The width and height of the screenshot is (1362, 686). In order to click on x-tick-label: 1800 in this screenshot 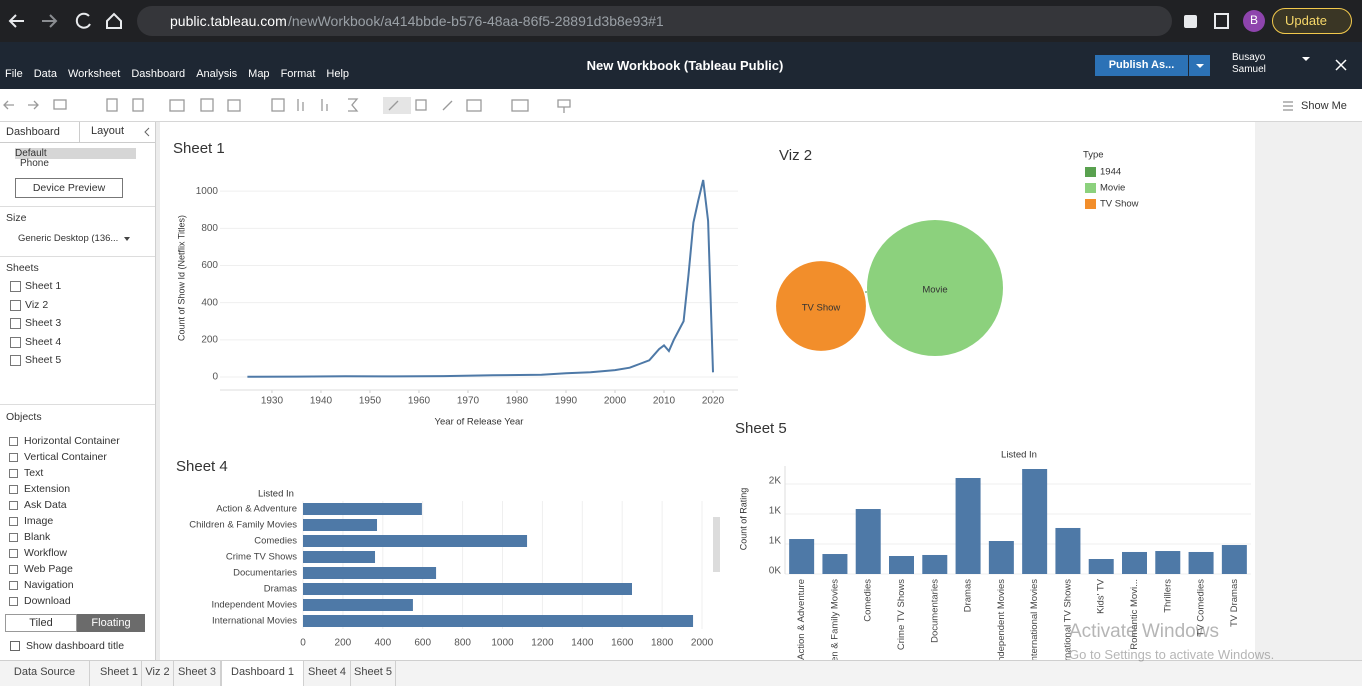, I will do `click(662, 643)`.